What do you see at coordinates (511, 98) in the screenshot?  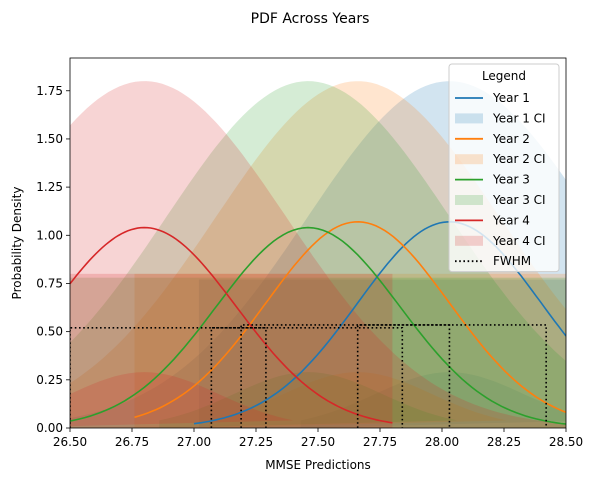 I see `legend-label-year-1: Year 1` at bounding box center [511, 98].